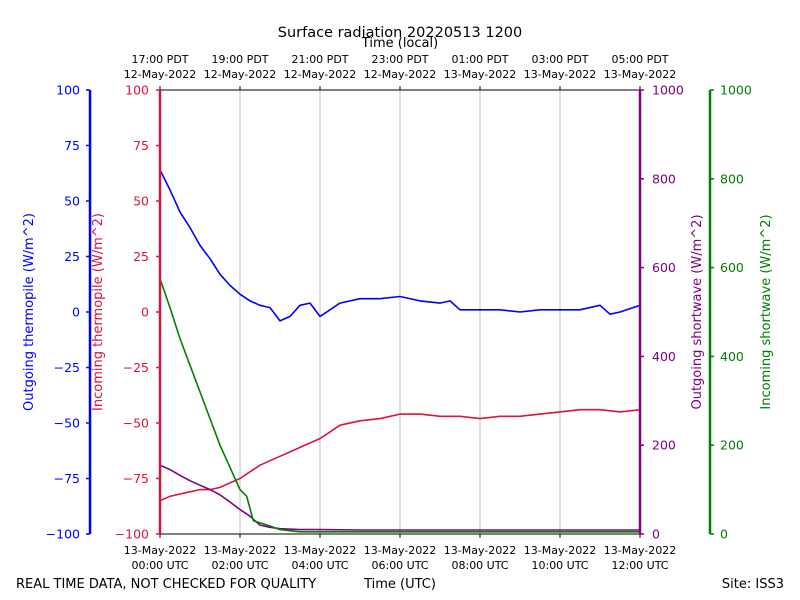  I want to click on outgoing-thermopile-axis-tick-label: −25, so click(67, 367).